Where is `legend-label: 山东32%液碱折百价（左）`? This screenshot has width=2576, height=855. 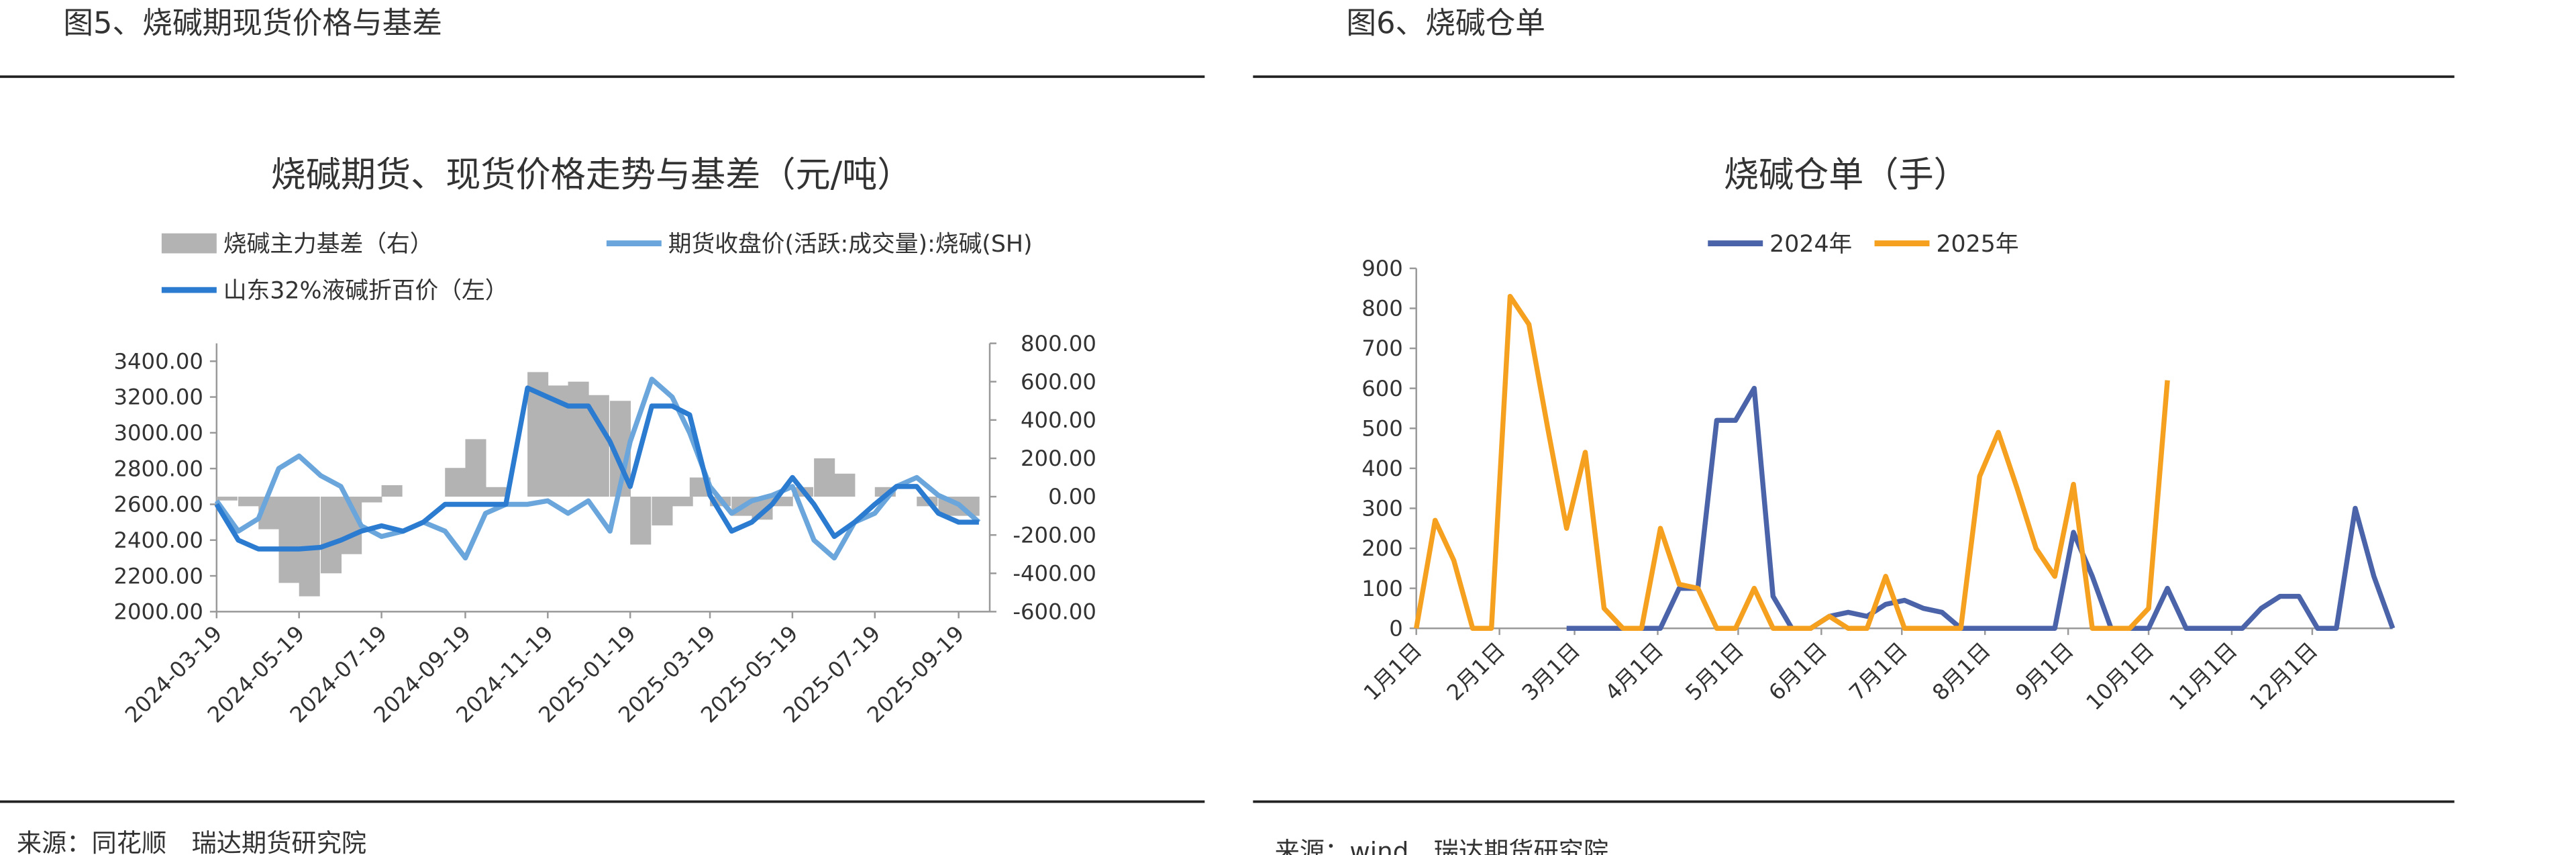
legend-label: 山东32%液碱折百价（左） is located at coordinates (366, 291).